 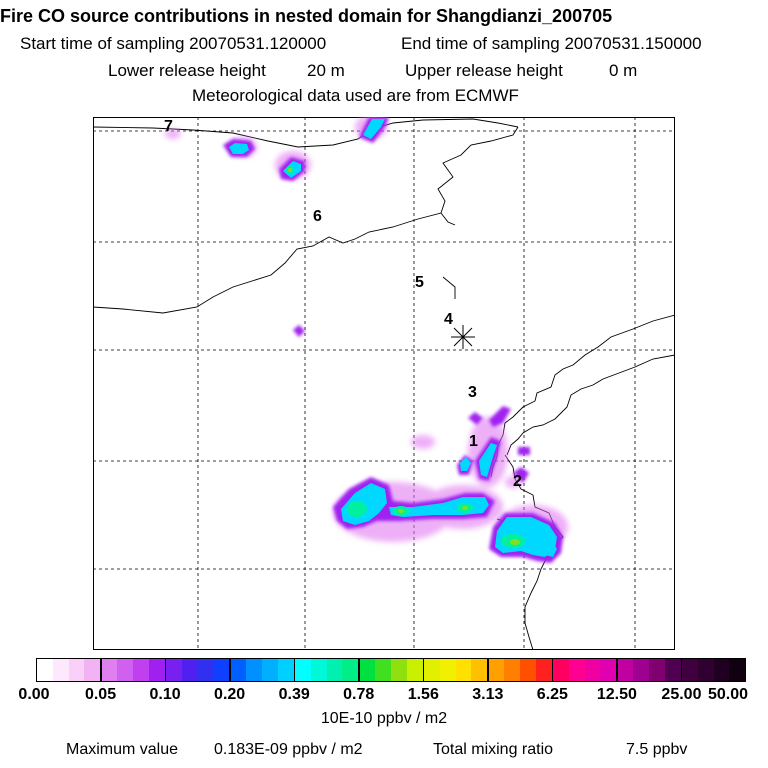 I want to click on trajectory-point-7: 7, so click(x=168, y=126).